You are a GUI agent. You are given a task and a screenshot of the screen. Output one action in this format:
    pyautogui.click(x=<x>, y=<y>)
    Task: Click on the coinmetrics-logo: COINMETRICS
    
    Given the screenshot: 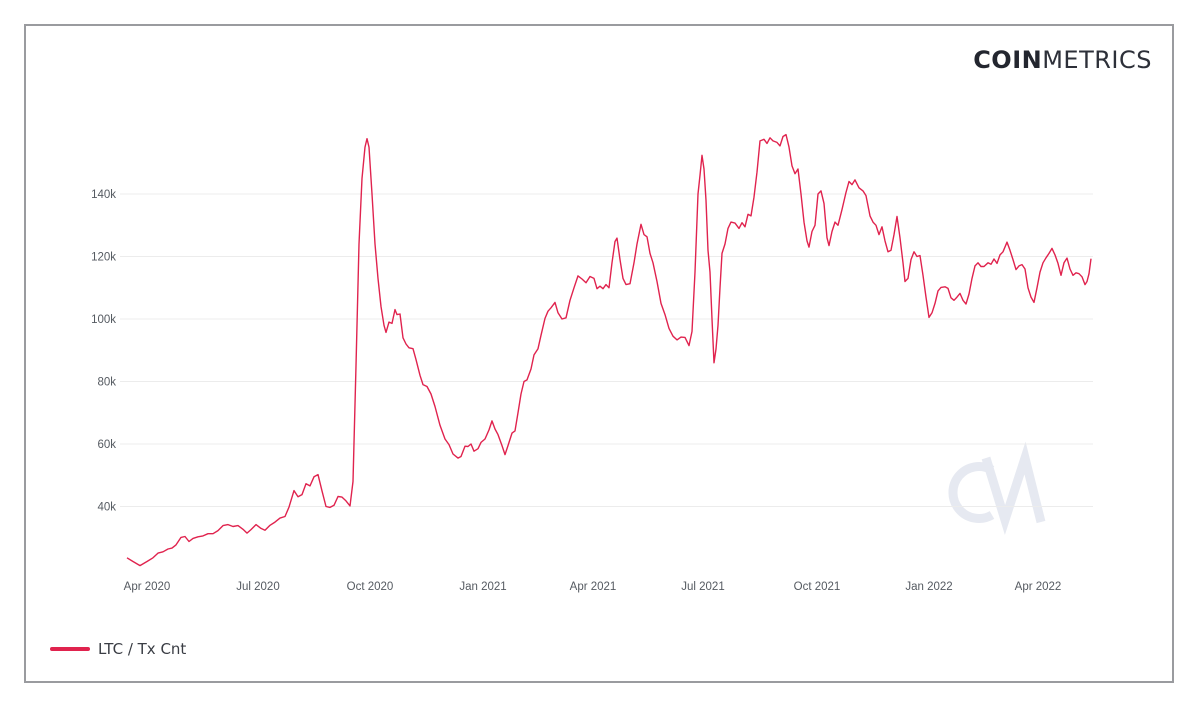 What is the action you would take?
    pyautogui.click(x=1062, y=60)
    